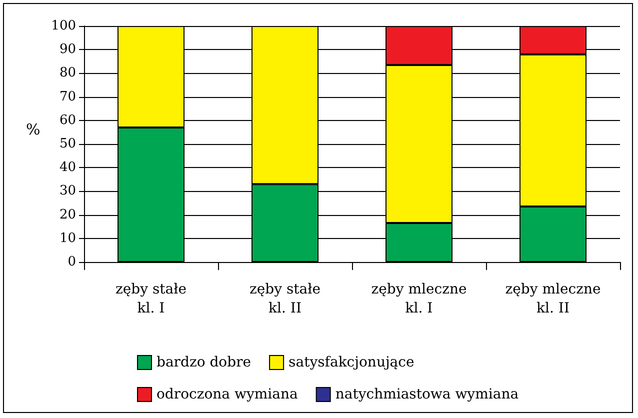  I want to click on y-tick-label: 10, so click(67, 238).